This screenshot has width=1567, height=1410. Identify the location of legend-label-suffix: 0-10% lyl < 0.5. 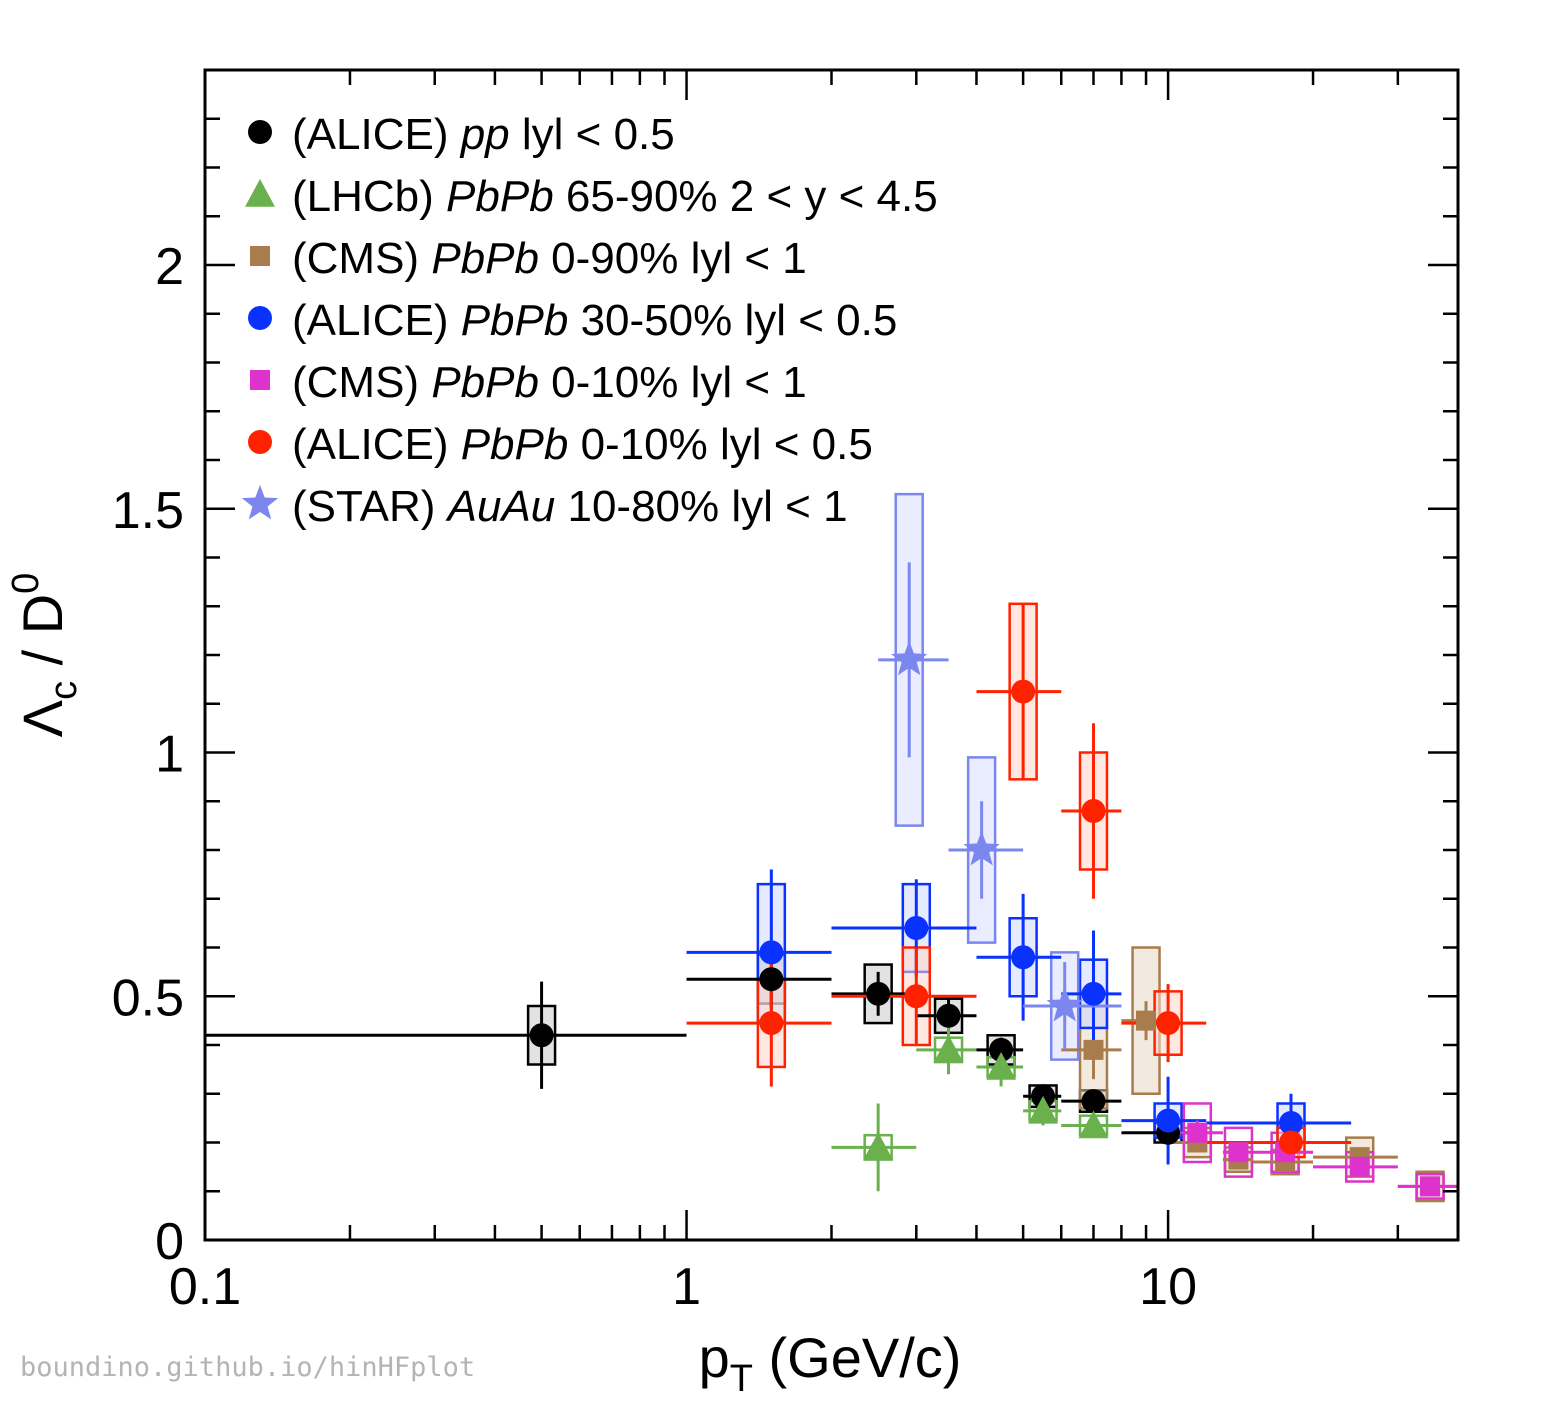
(720, 444).